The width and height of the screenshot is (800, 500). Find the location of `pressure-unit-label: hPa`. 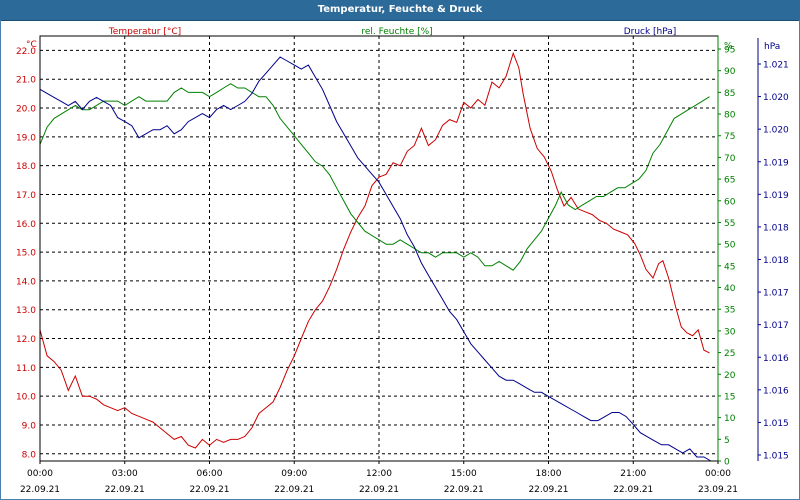

pressure-unit-label: hPa is located at coordinates (772, 47).